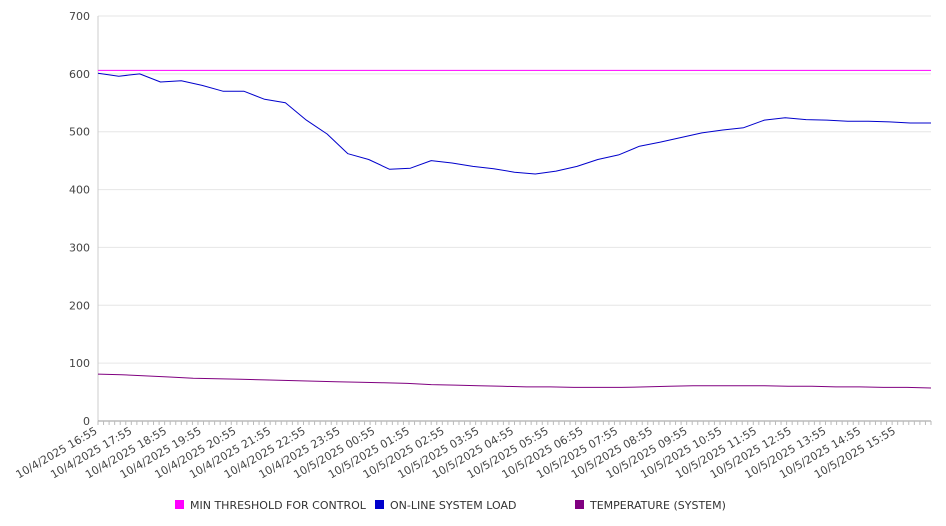 The height and width of the screenshot is (526, 946). Describe the element at coordinates (278, 505) in the screenshot. I see `legend-label: MIN THRESHOLD FOR CONTROL` at that location.